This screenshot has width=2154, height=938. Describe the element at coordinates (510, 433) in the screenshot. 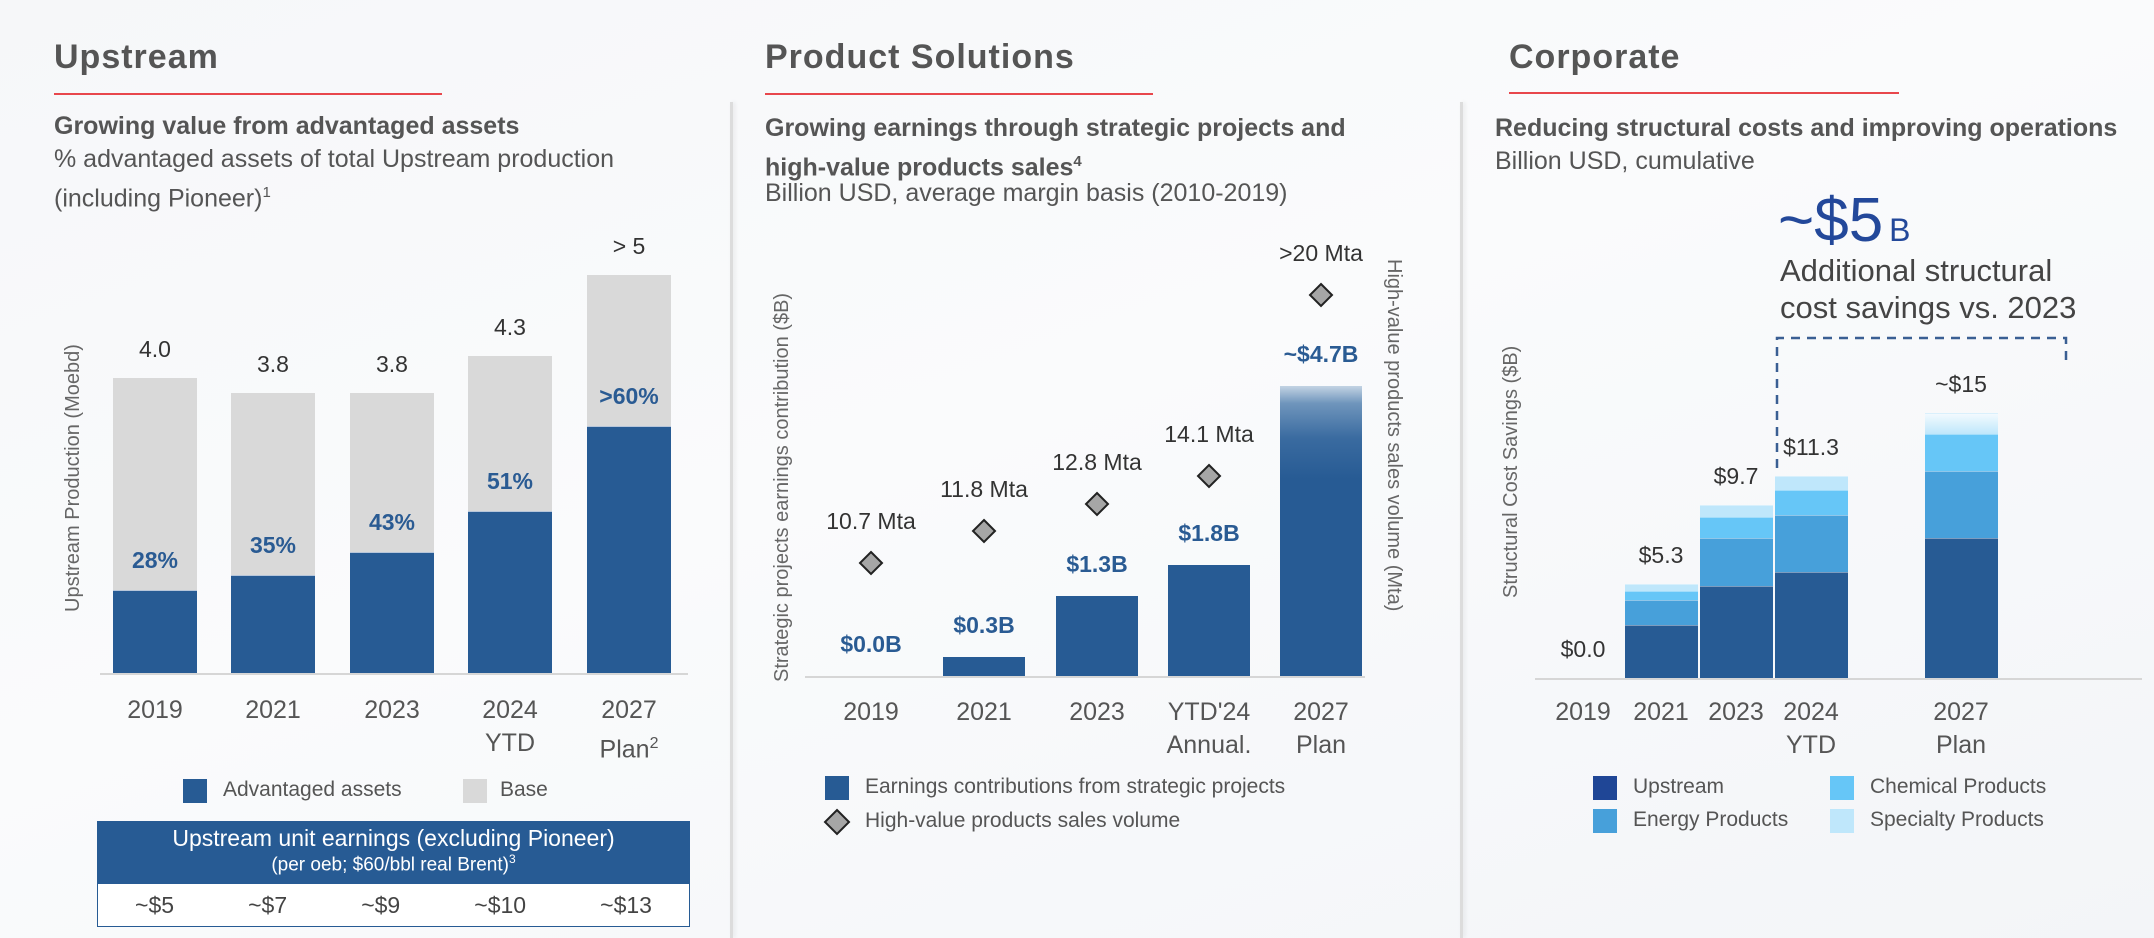

I see `bar-base-segment` at that location.